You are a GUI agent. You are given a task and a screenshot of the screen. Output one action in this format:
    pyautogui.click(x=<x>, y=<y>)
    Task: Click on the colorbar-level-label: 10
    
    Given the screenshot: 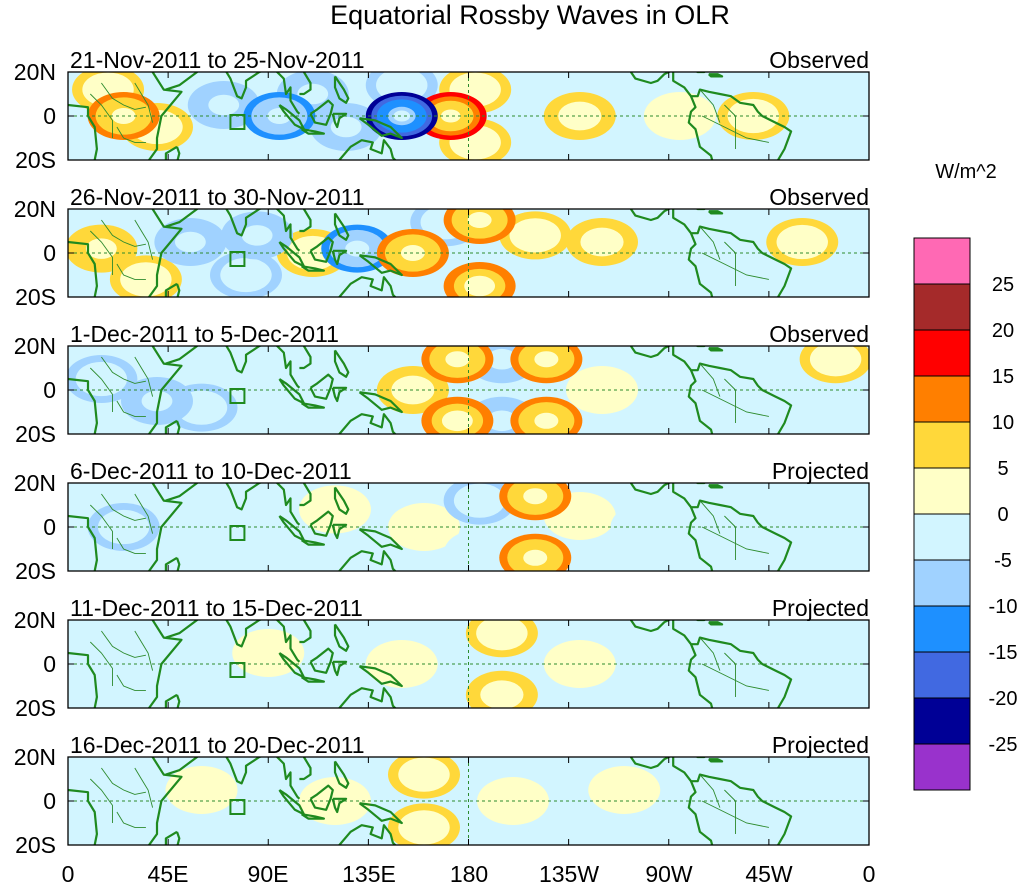 What is the action you would take?
    pyautogui.click(x=1003, y=423)
    